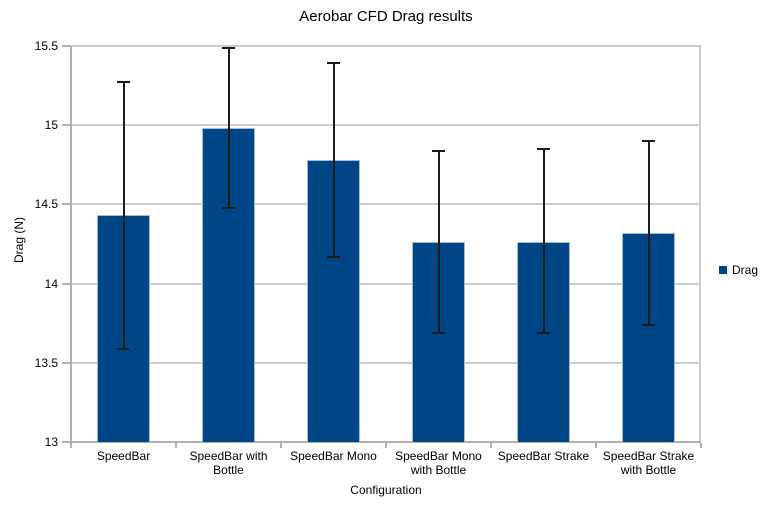  Describe the element at coordinates (386, 16) in the screenshot. I see `chart-title: Aerobar CFD Drag results` at that location.